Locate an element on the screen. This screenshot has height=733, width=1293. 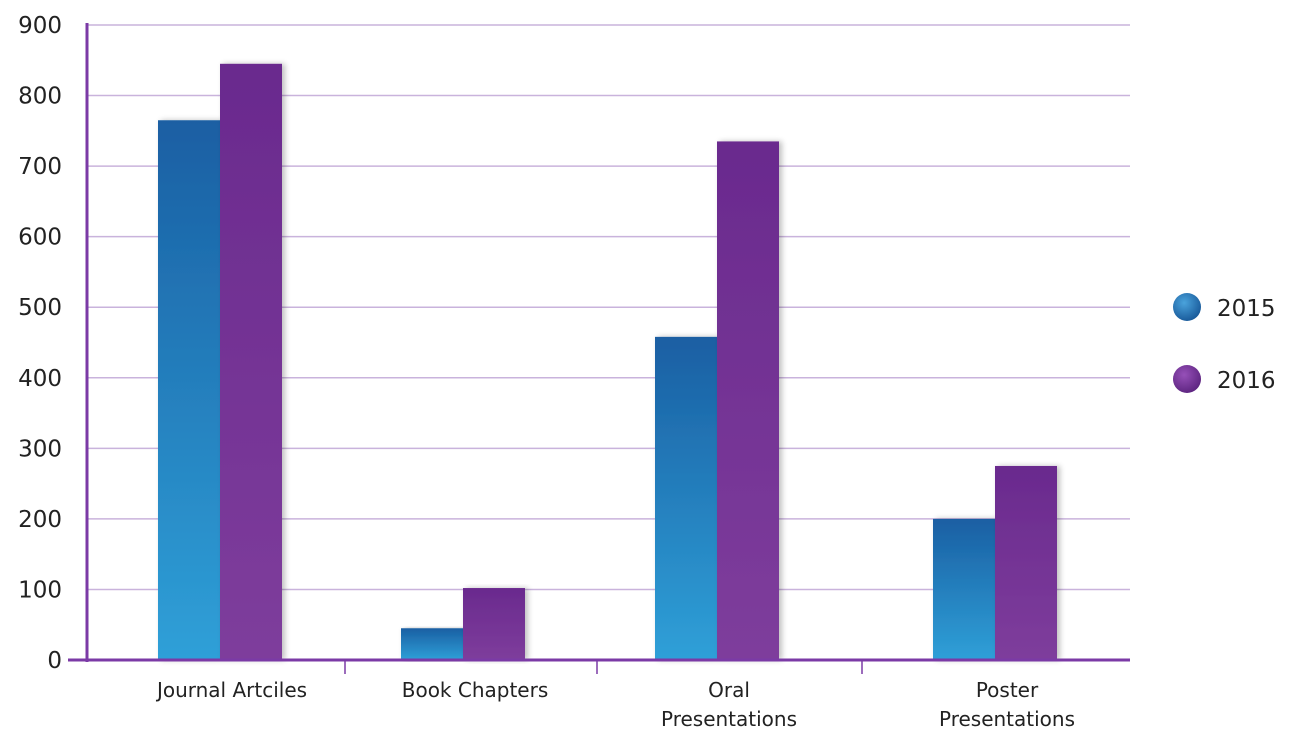
y-tick-label: 700 is located at coordinates (40, 167).